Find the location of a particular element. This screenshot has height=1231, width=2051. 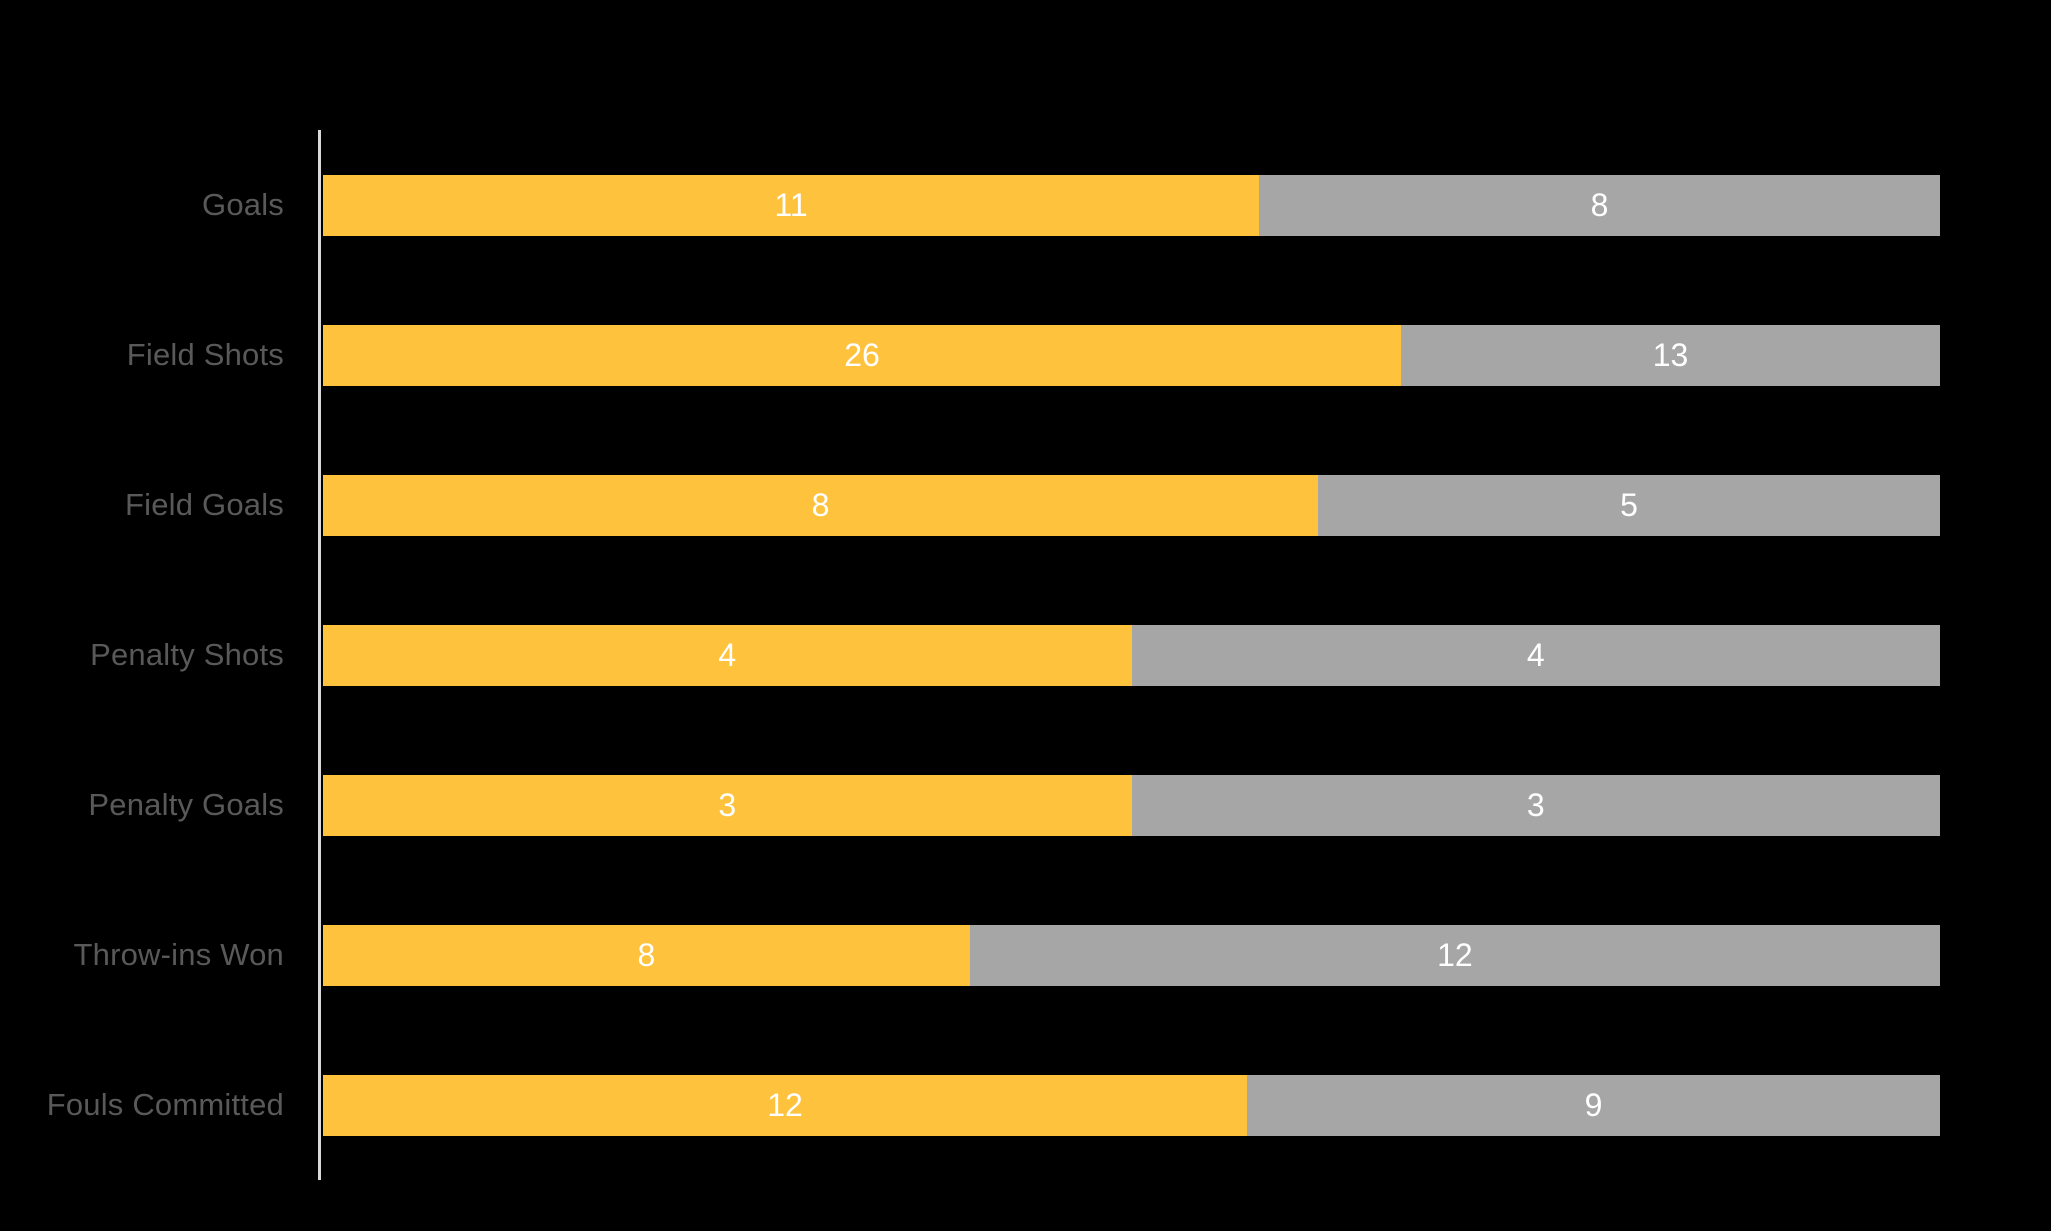

bar-segment-yellow: 11 is located at coordinates (791, 205).